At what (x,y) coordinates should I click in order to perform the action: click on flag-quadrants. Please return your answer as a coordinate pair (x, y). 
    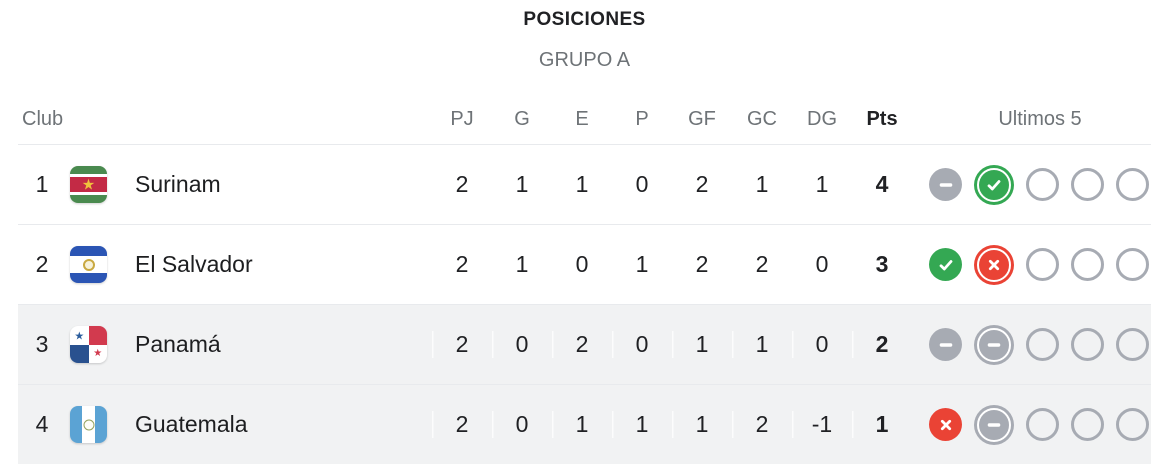
    Looking at the image, I should click on (88, 344).